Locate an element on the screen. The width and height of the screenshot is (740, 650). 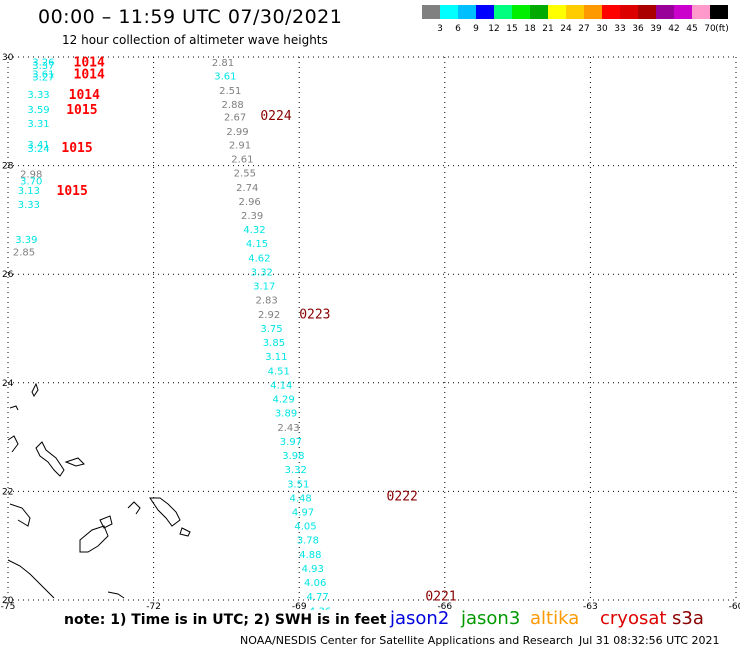
wave-height-value: 4.88 is located at coordinates (310, 555).